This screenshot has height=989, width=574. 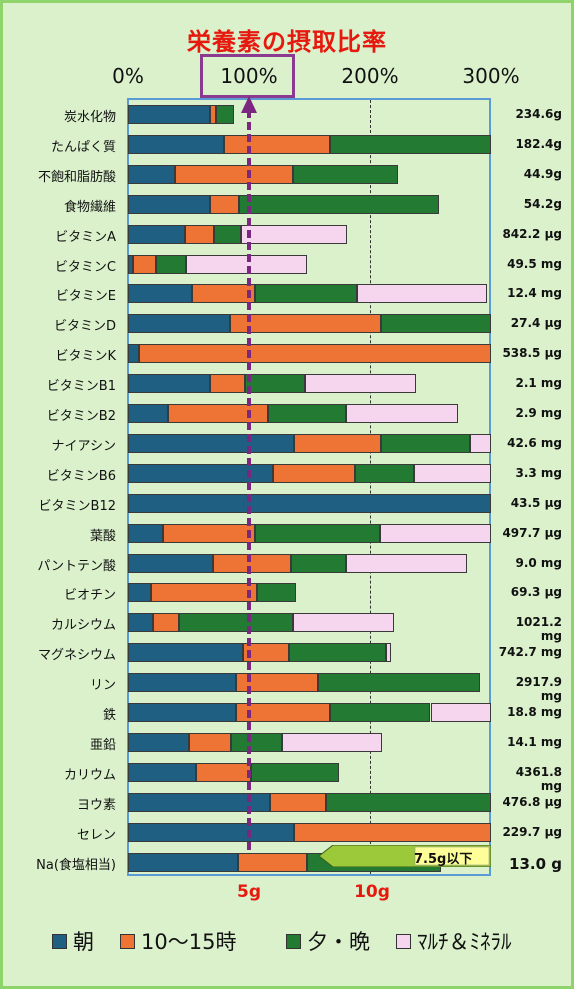 What do you see at coordinates (189, 942) in the screenshot?
I see `legend-label: 10～15時` at bounding box center [189, 942].